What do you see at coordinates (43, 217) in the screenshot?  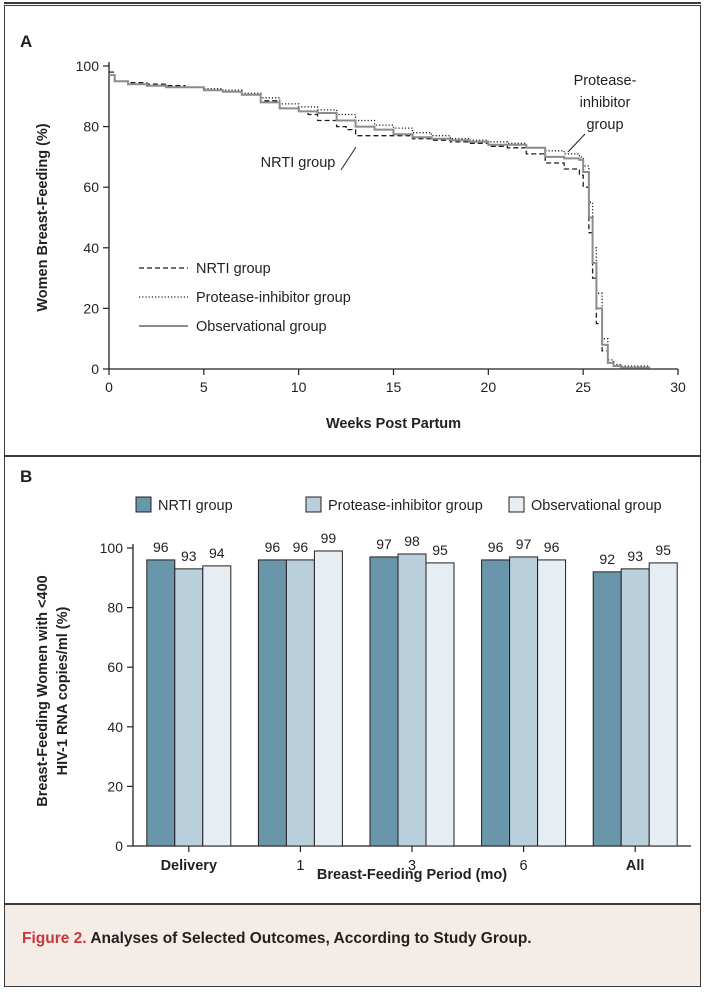 I see `y-axis-title: Women Breast-Feeding (%)` at bounding box center [43, 217].